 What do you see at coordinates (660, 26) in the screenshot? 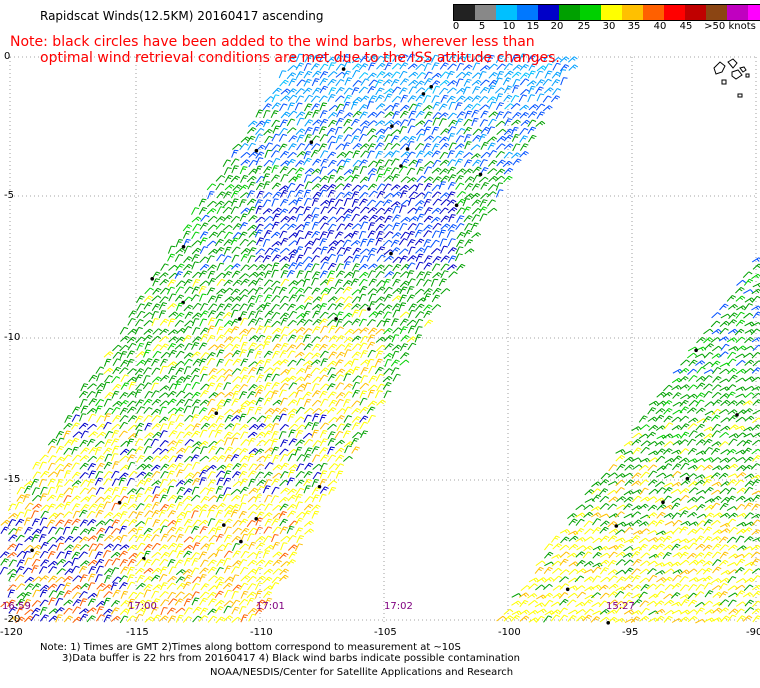
I see `color-bar-label: 40` at bounding box center [660, 26].